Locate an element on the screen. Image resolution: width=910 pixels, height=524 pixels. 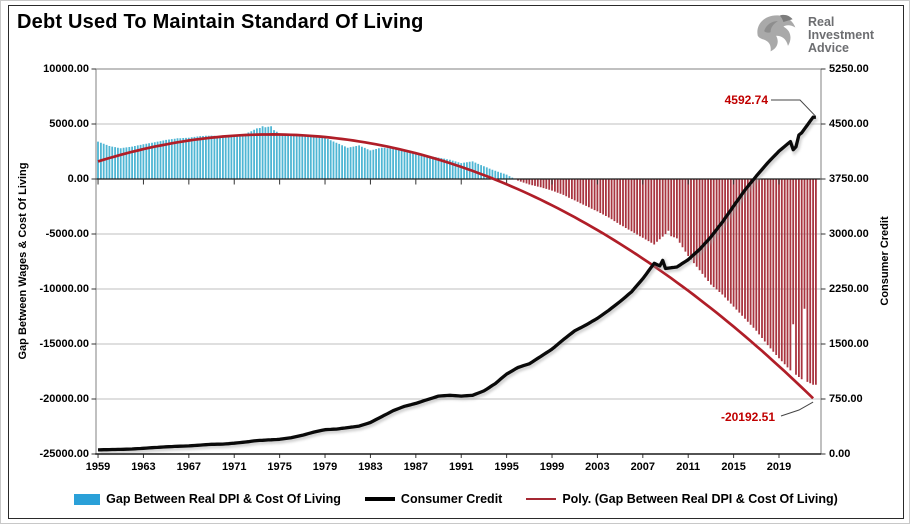
logo-line-3: Advice is located at coordinates (828, 47).